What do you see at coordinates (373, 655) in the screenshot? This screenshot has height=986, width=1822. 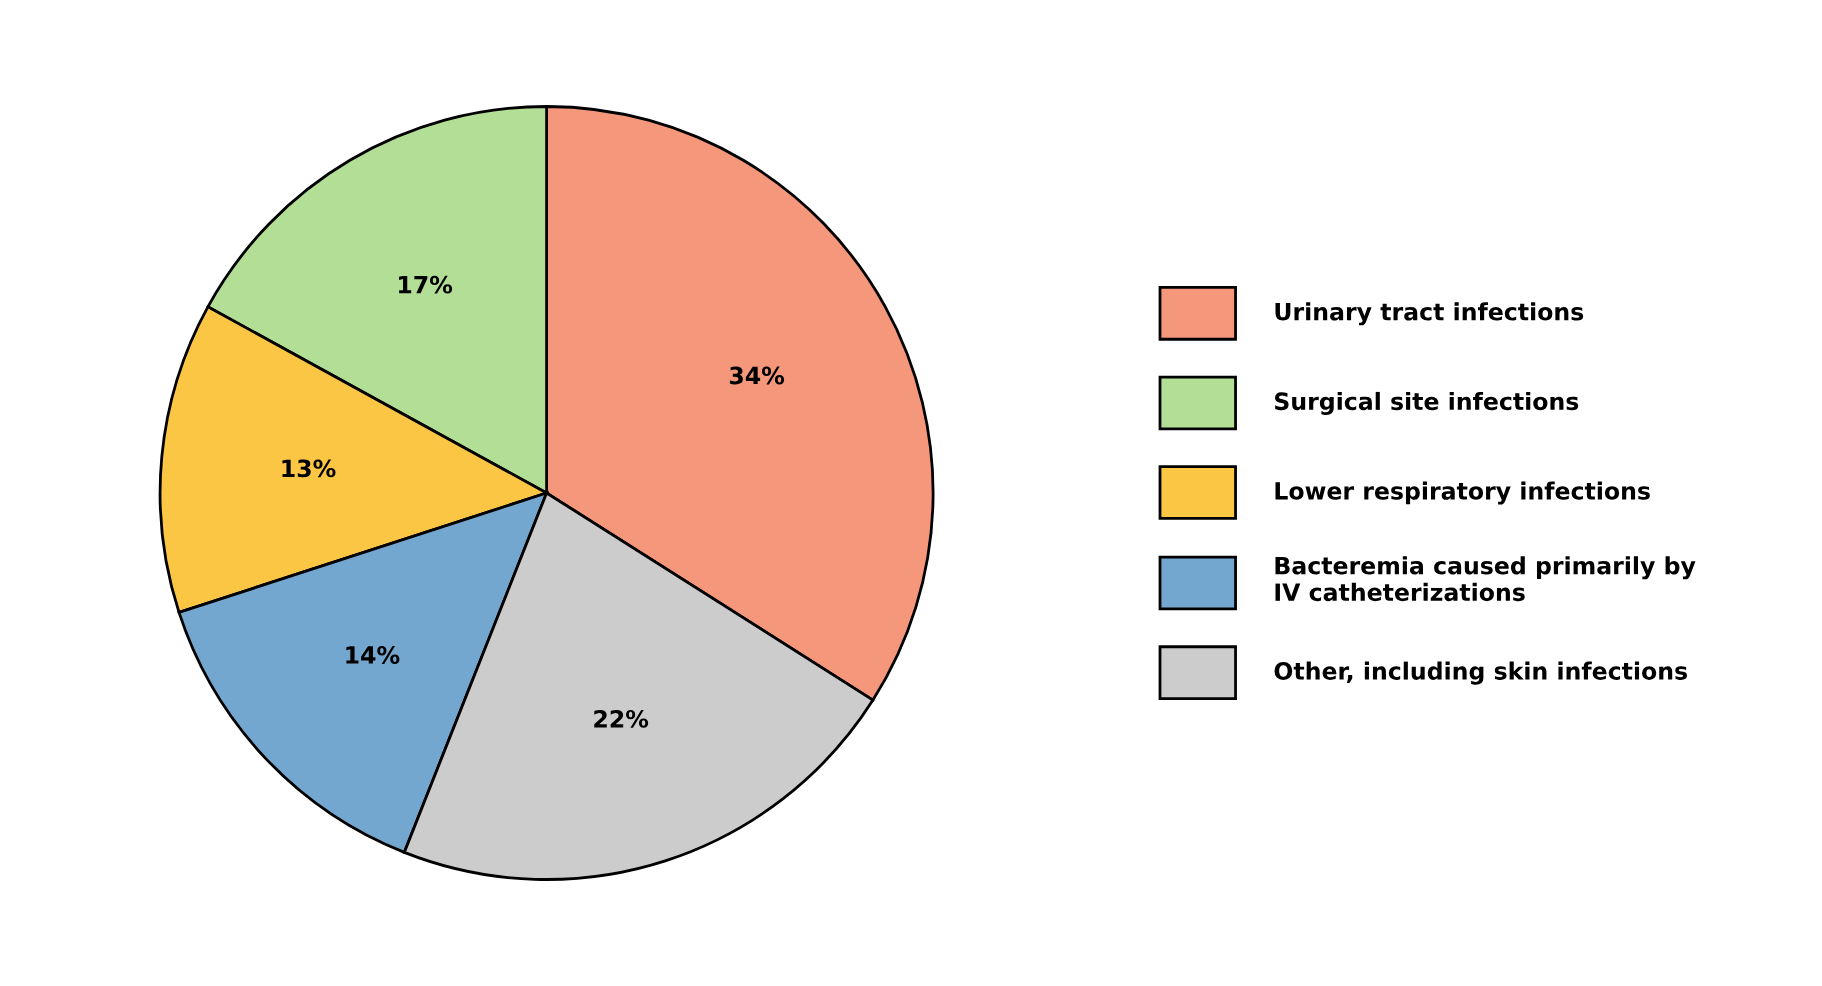 I see `data-label: 14%` at bounding box center [373, 655].